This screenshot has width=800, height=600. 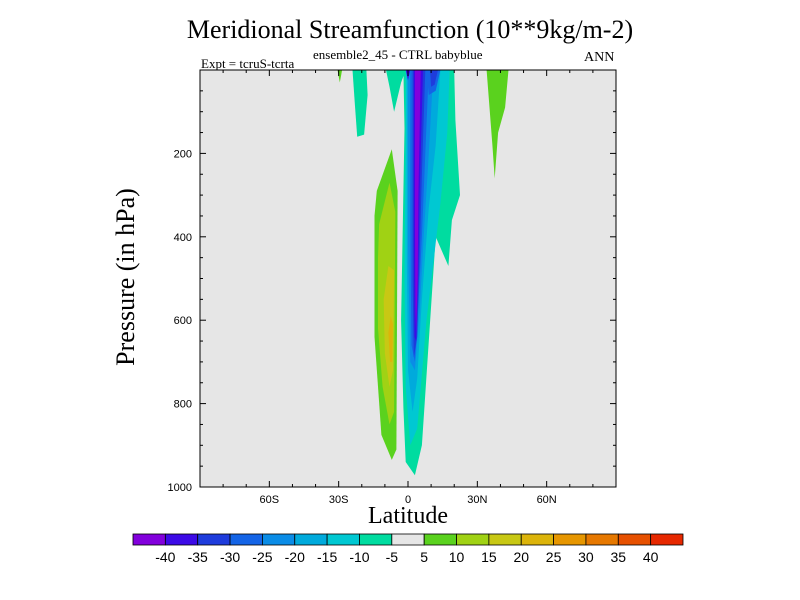 What do you see at coordinates (262, 557) in the screenshot?
I see `colorbar-label: -25` at bounding box center [262, 557].